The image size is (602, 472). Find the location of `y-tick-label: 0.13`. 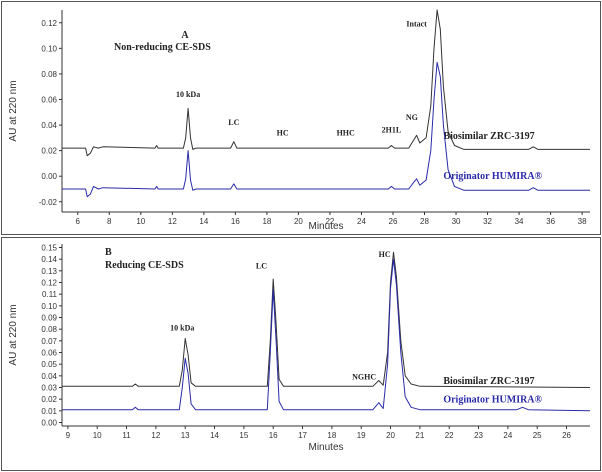

y-tick-label: 0.13 is located at coordinates (49, 271).